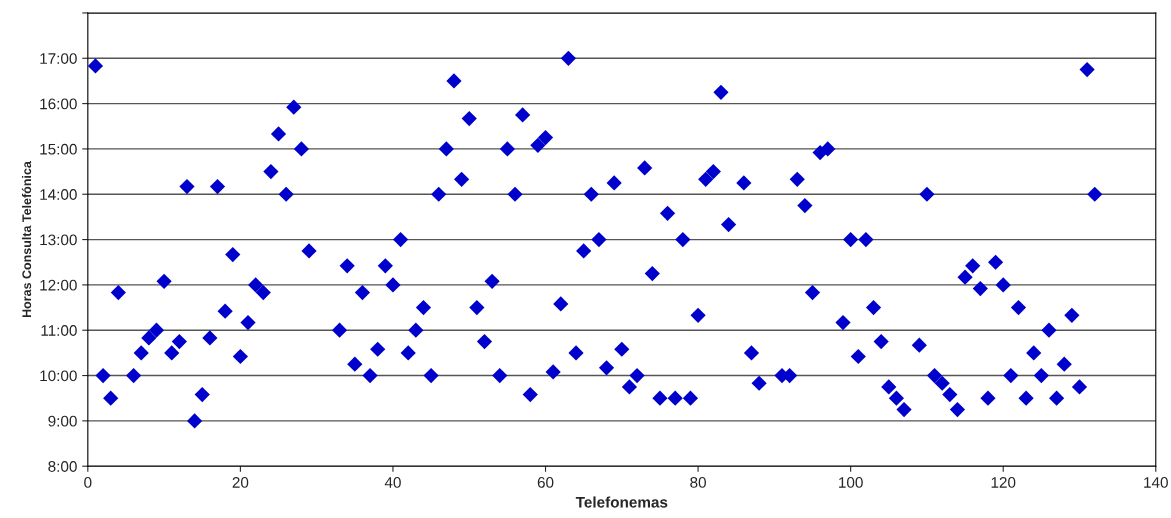 This screenshot has width=1171, height=518. Describe the element at coordinates (62, 421) in the screenshot. I see `y-tick-label: 9:00` at that location.